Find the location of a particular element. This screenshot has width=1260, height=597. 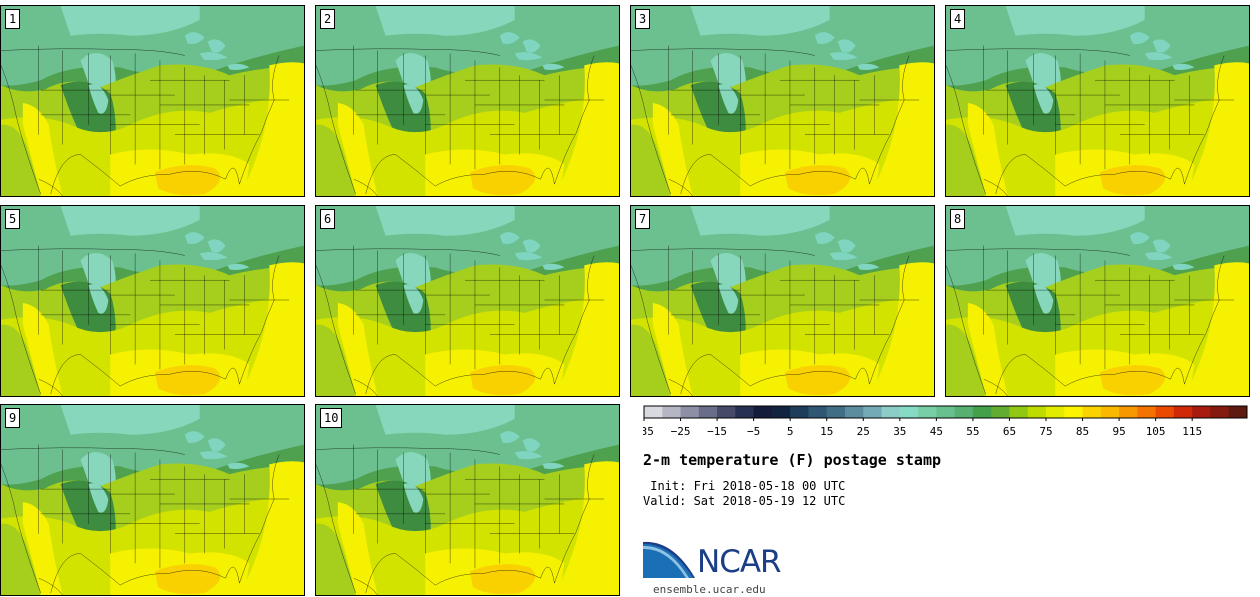

map-panel: 4 is located at coordinates (1097, 101).